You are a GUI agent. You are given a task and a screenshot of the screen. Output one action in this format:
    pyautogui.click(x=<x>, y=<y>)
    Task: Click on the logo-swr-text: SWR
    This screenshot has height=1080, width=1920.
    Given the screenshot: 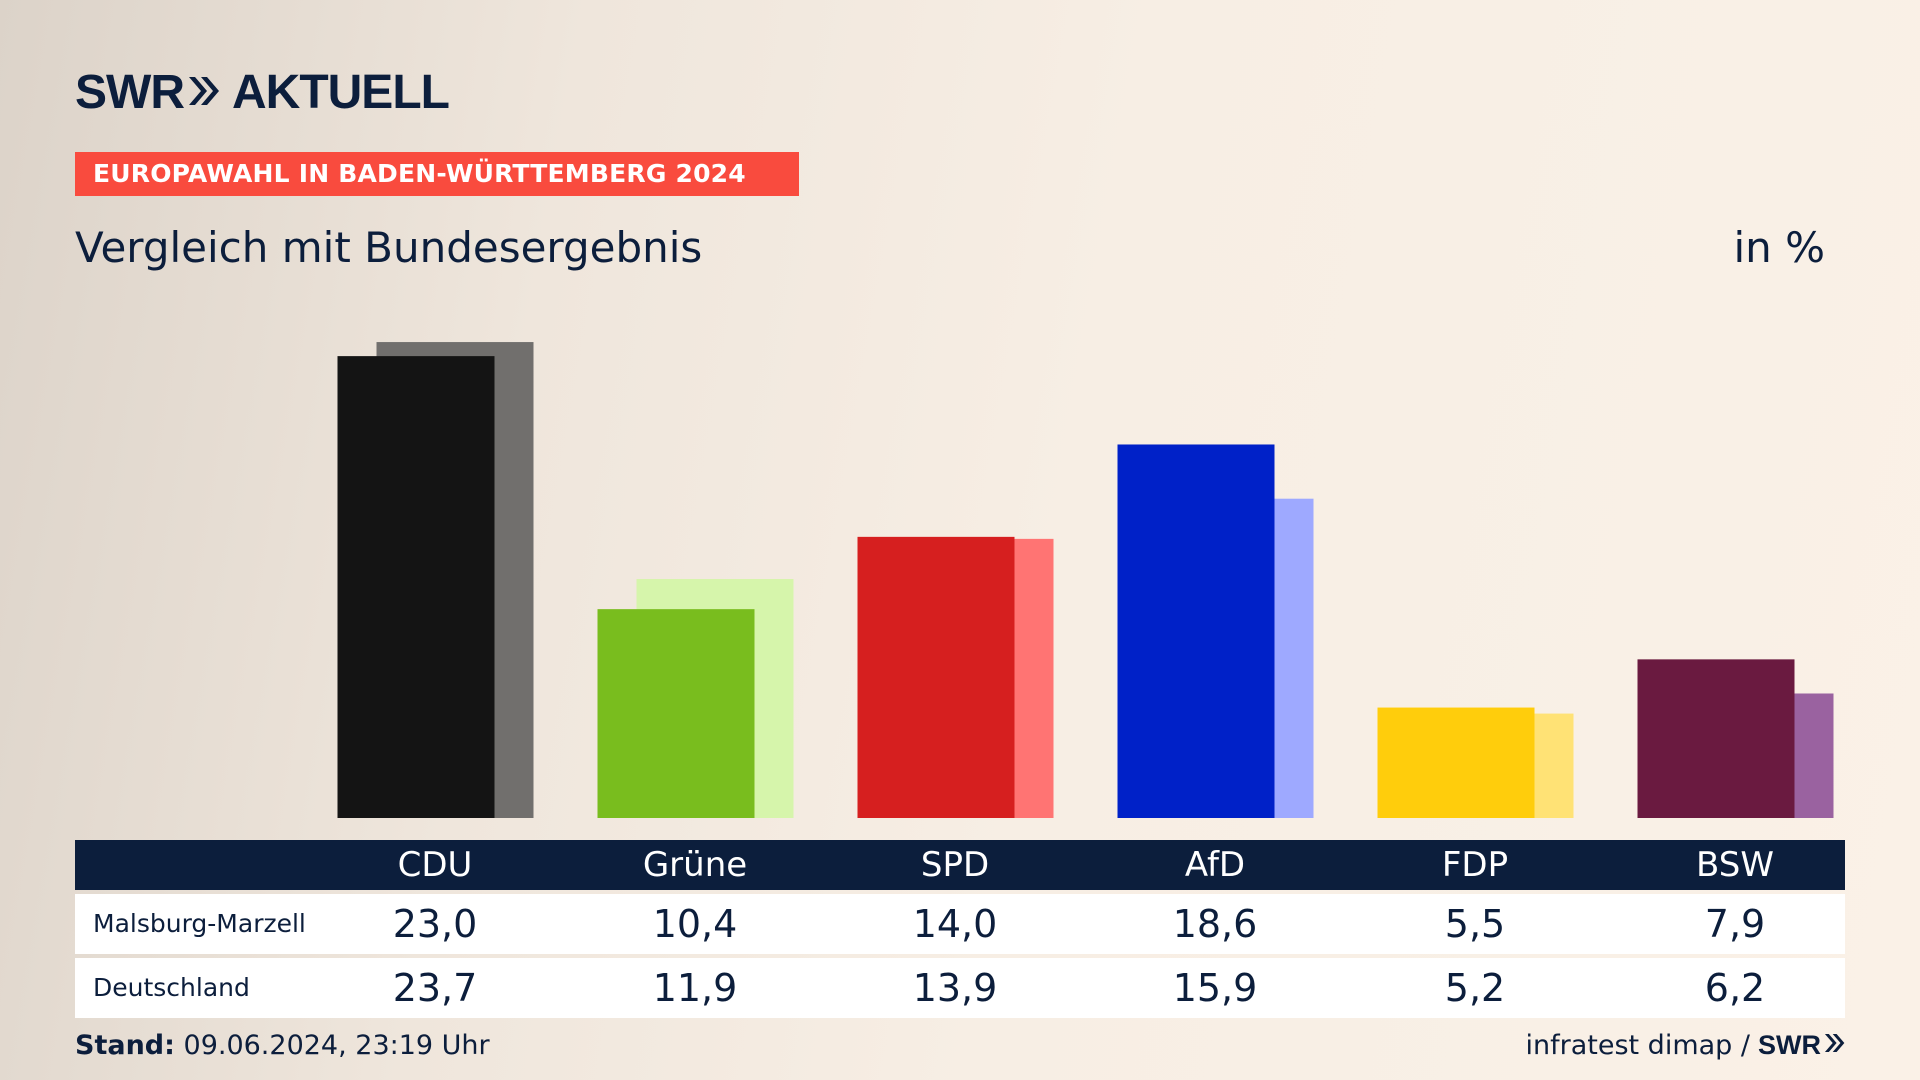 What is the action you would take?
    pyautogui.click(x=130, y=92)
    